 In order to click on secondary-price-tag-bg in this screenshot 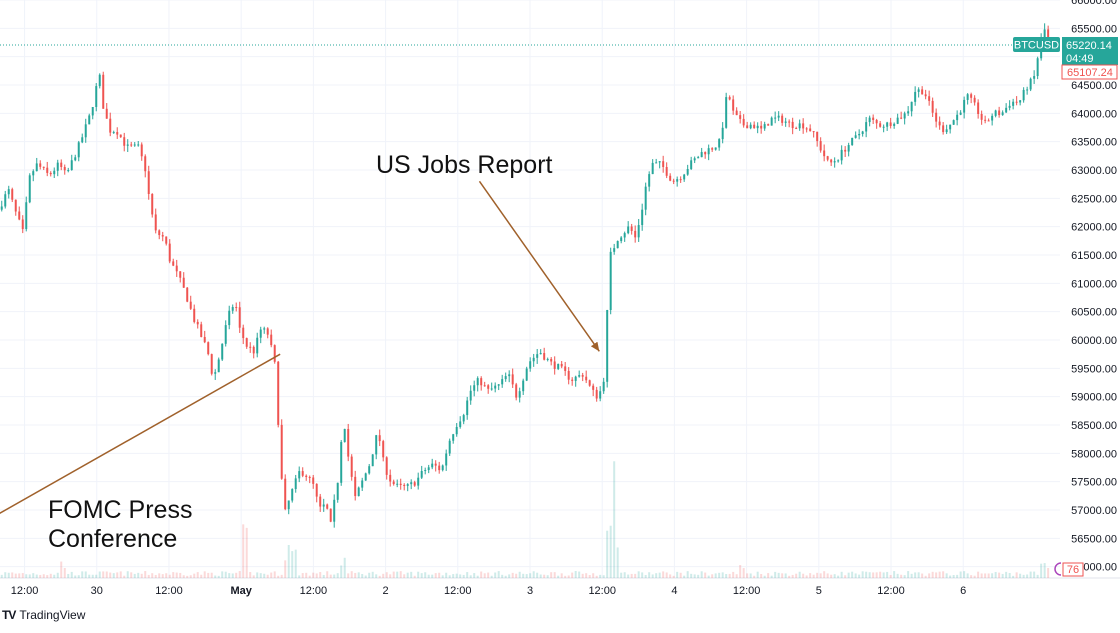, I will do `click(1089, 72)`.